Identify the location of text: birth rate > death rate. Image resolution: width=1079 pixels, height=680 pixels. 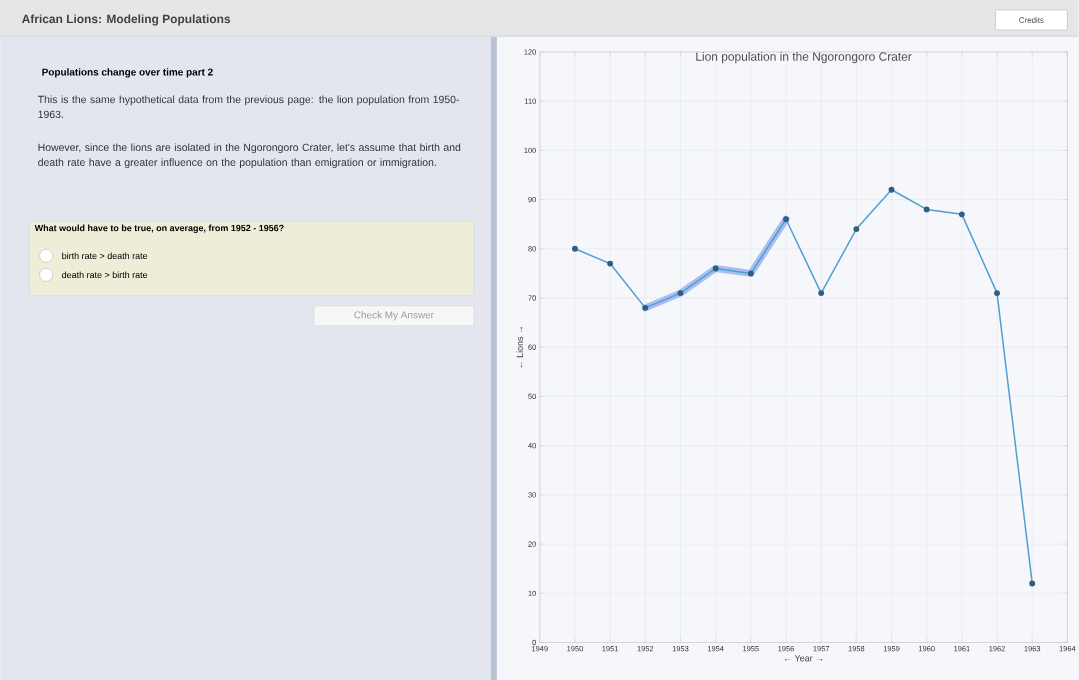
(105, 255).